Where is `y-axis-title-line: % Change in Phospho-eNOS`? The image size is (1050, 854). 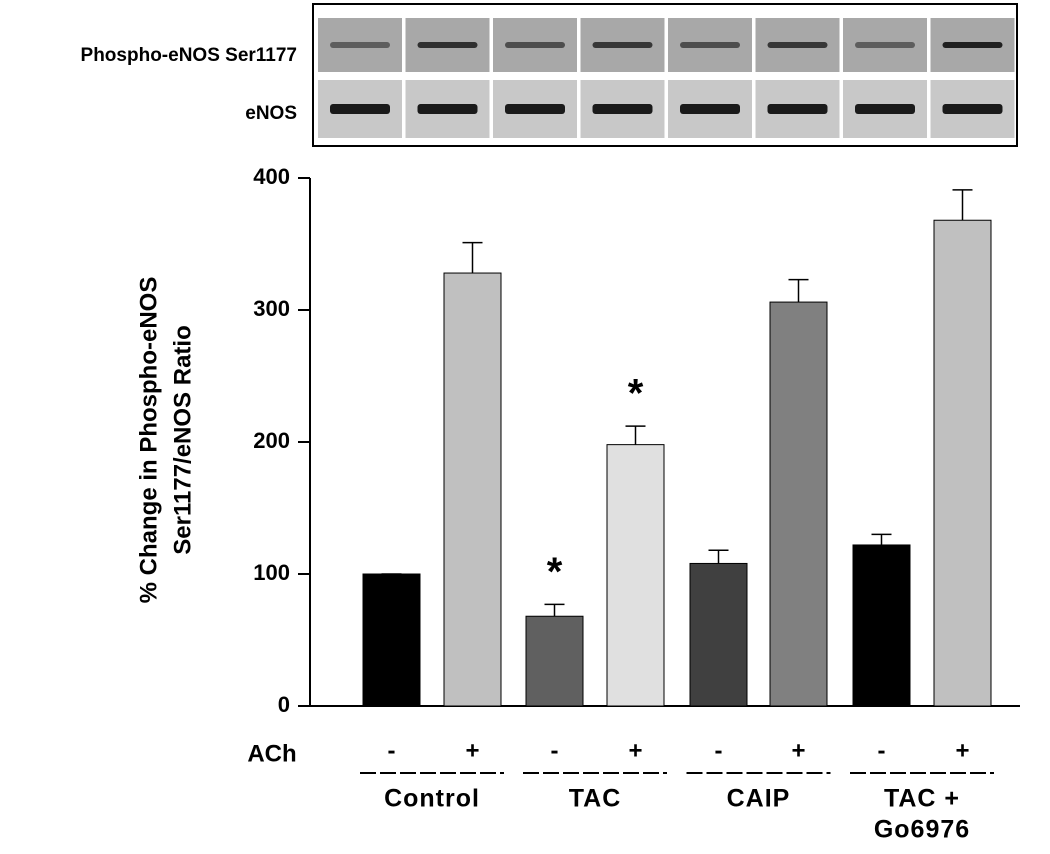 y-axis-title-line: % Change in Phospho-eNOS is located at coordinates (148, 440).